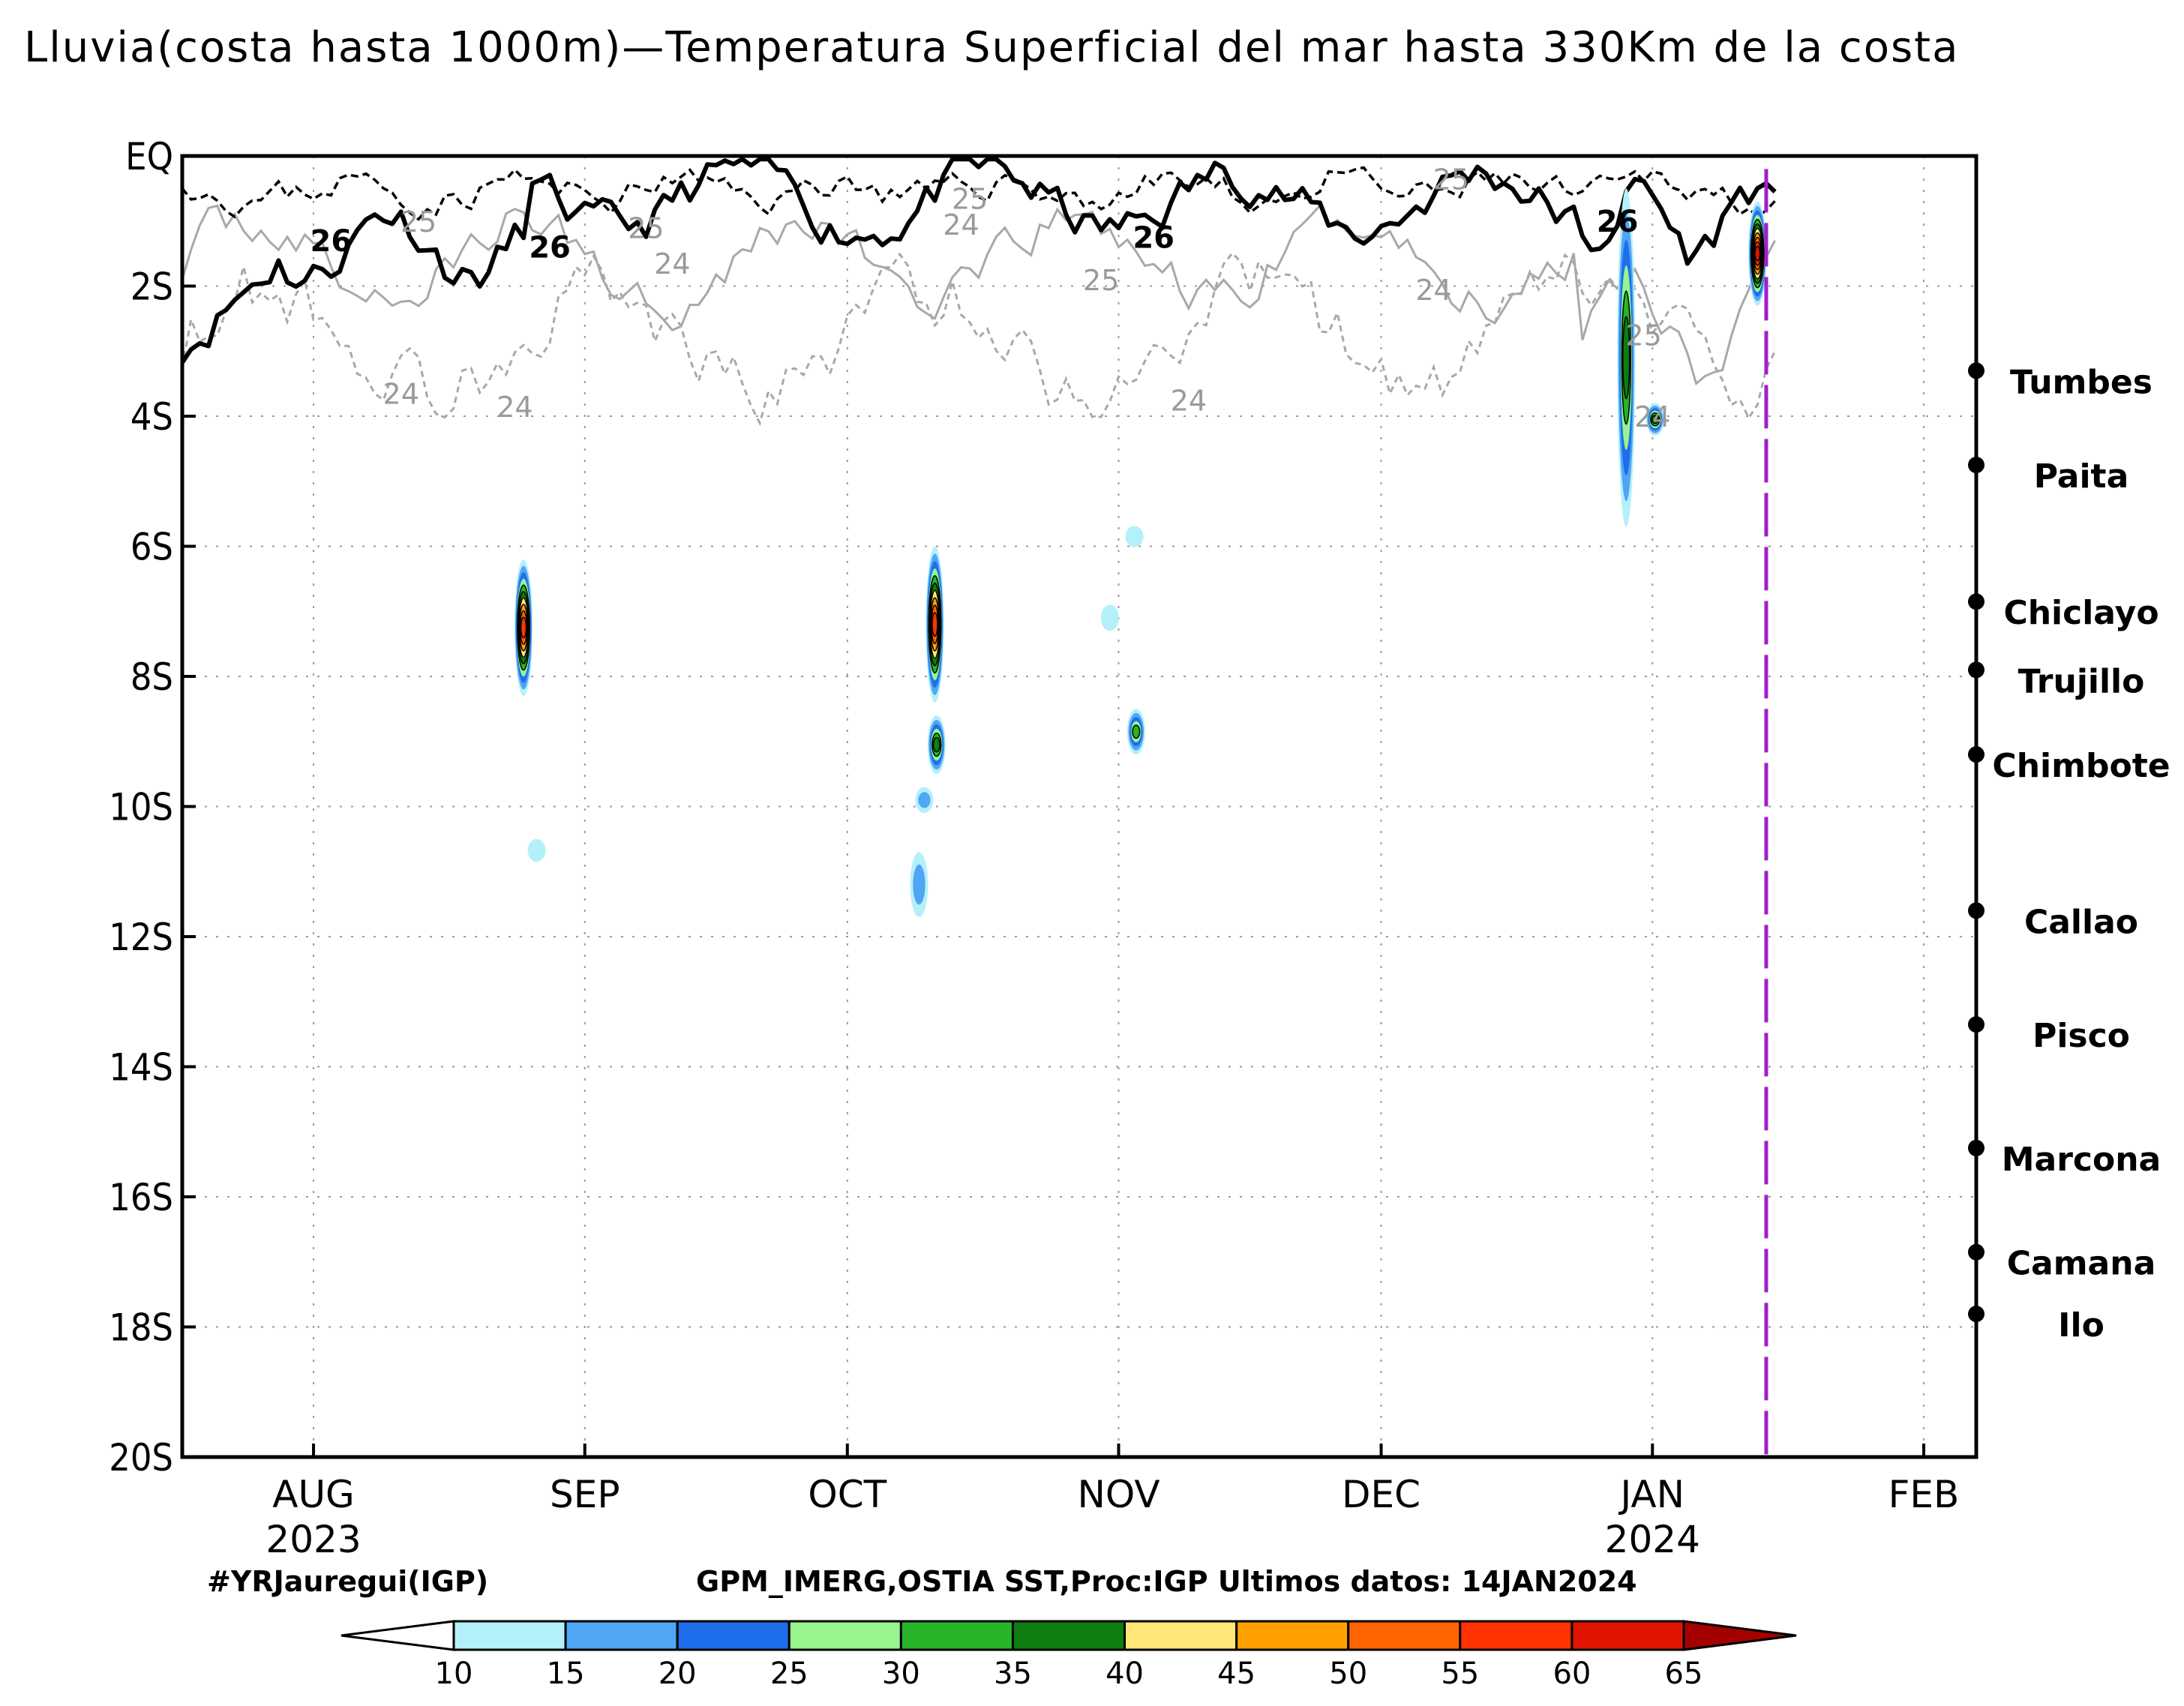 Image resolution: width=2184 pixels, height=1706 pixels. Describe the element at coordinates (1571, 1674) in the screenshot. I see `colorbar-tick-label: 60` at that location.